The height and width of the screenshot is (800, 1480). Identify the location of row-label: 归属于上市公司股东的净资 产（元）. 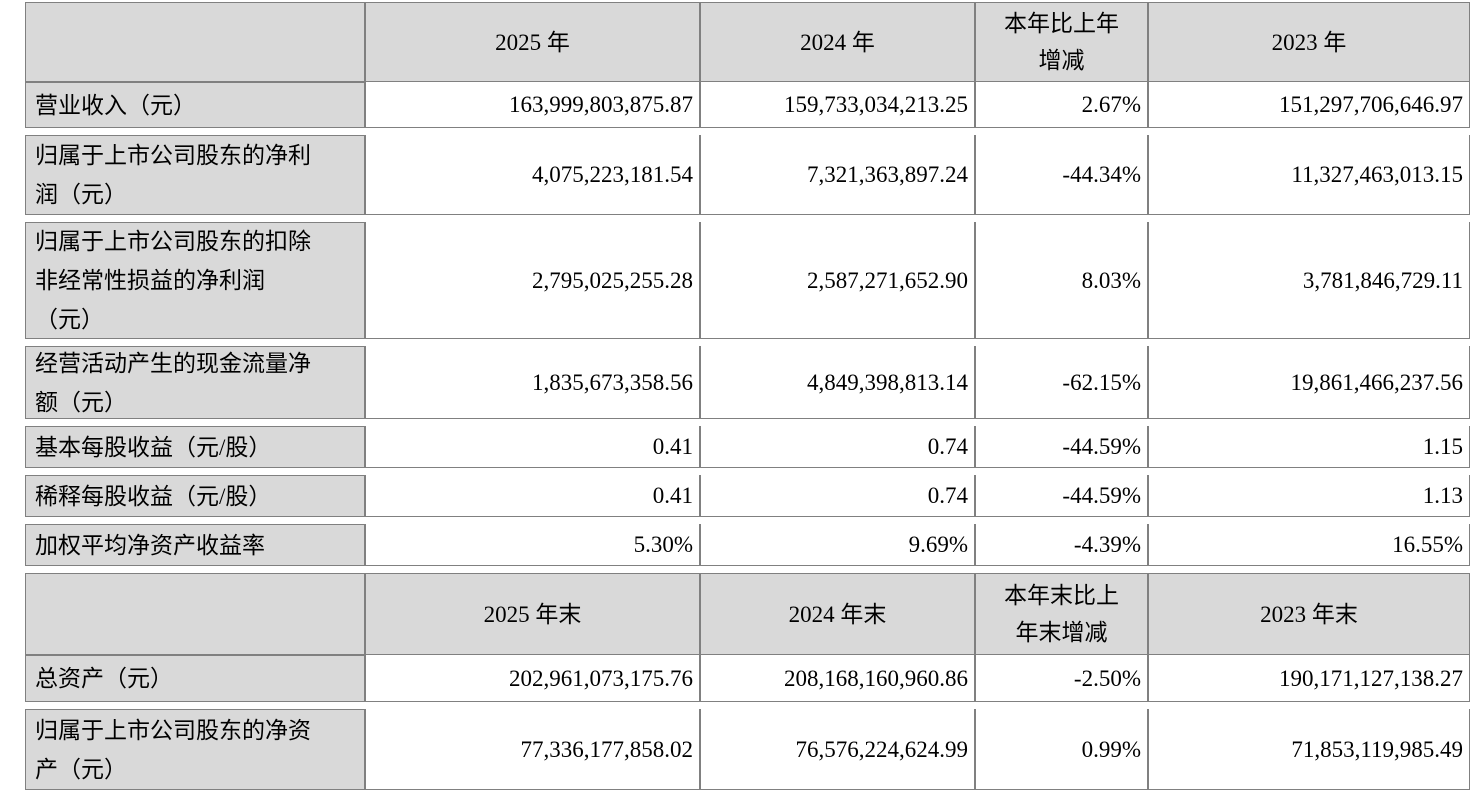
(195, 749).